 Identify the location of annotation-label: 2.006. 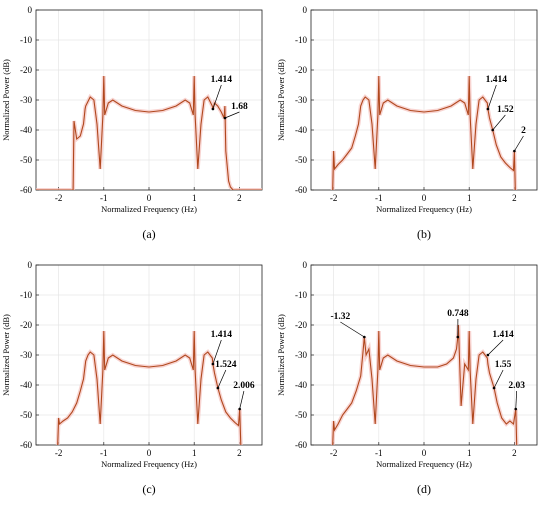
(244, 386).